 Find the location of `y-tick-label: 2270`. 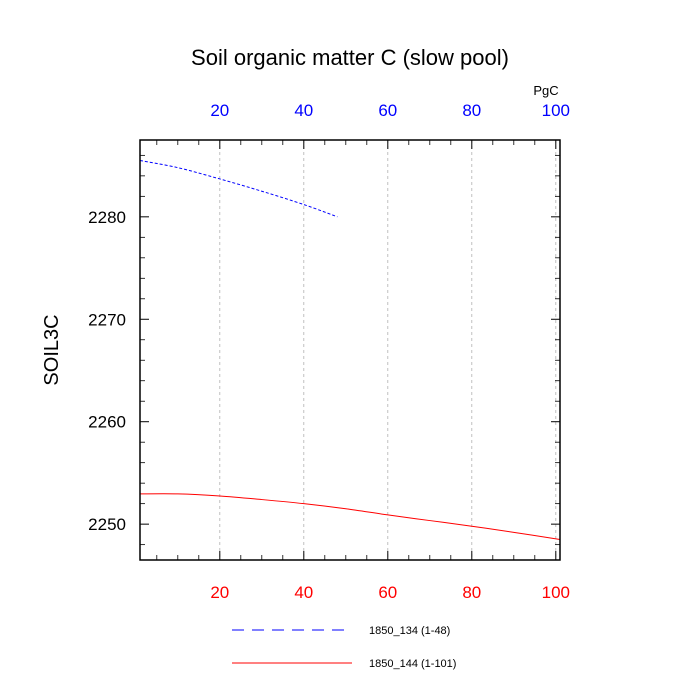

y-tick-label: 2270 is located at coordinates (107, 319).